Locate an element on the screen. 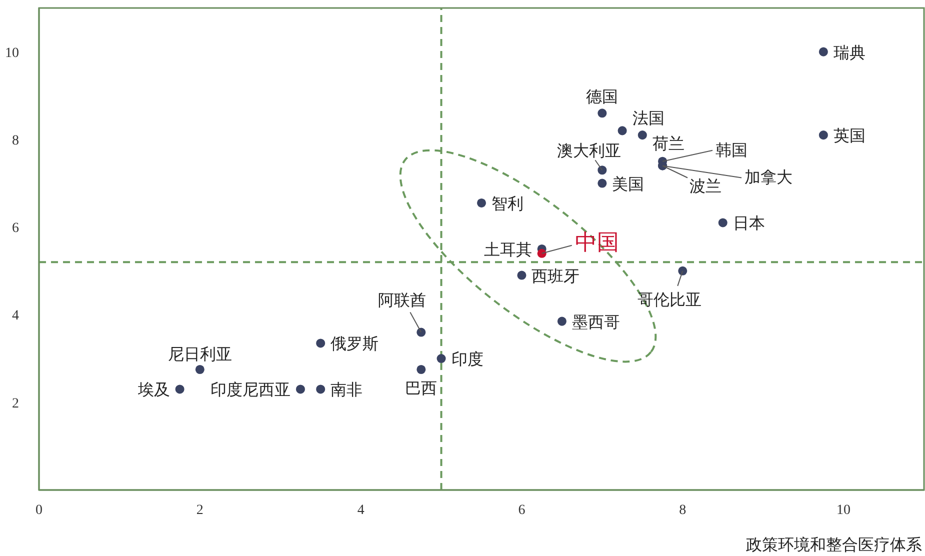 The height and width of the screenshot is (556, 925). annotation: 波兰 is located at coordinates (706, 186).